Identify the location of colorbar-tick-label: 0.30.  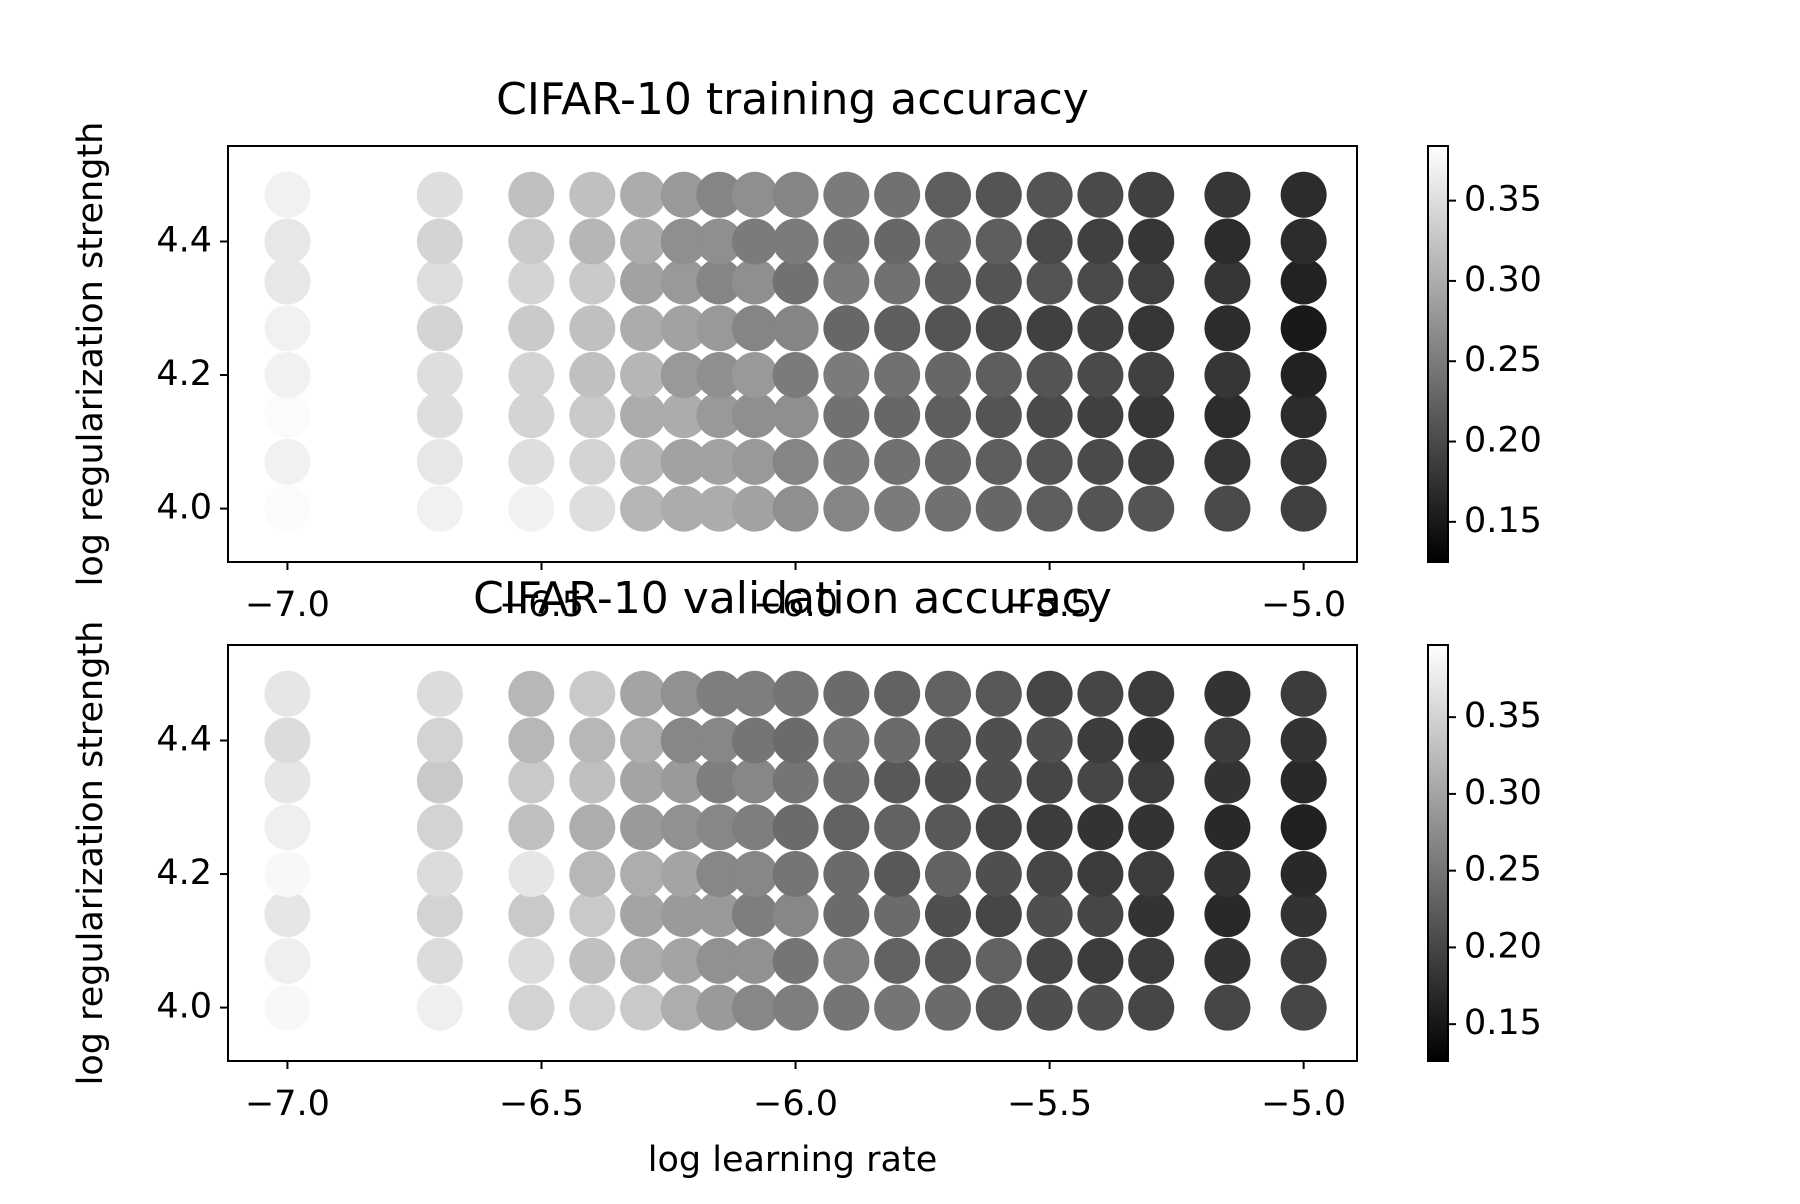
(1503, 280).